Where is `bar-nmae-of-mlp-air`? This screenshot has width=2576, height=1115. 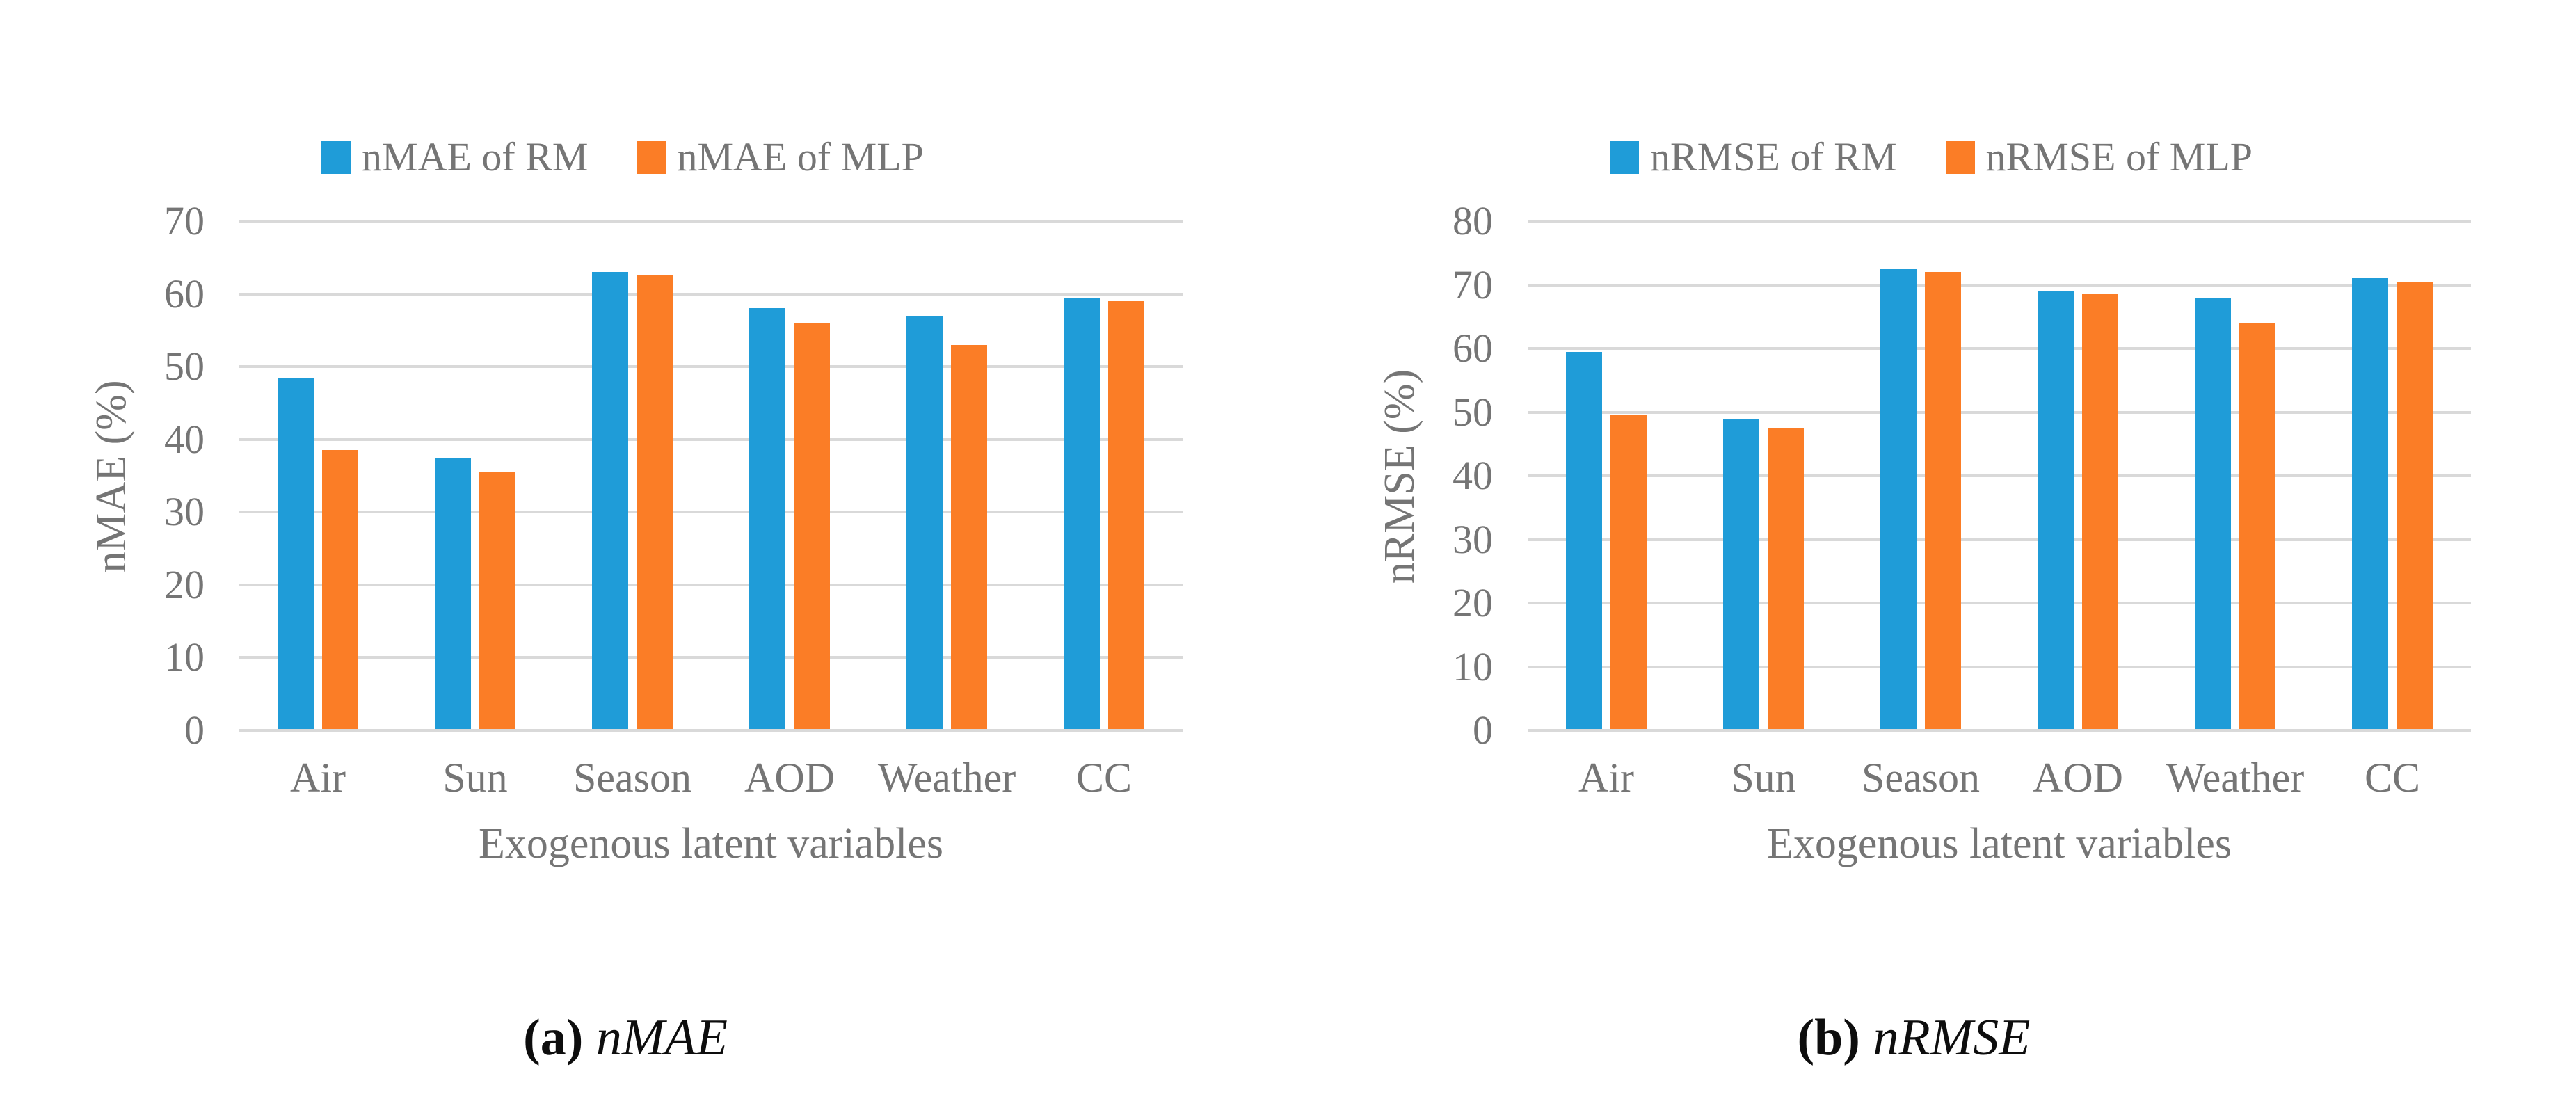
bar-nmae-of-mlp-air is located at coordinates (340, 590).